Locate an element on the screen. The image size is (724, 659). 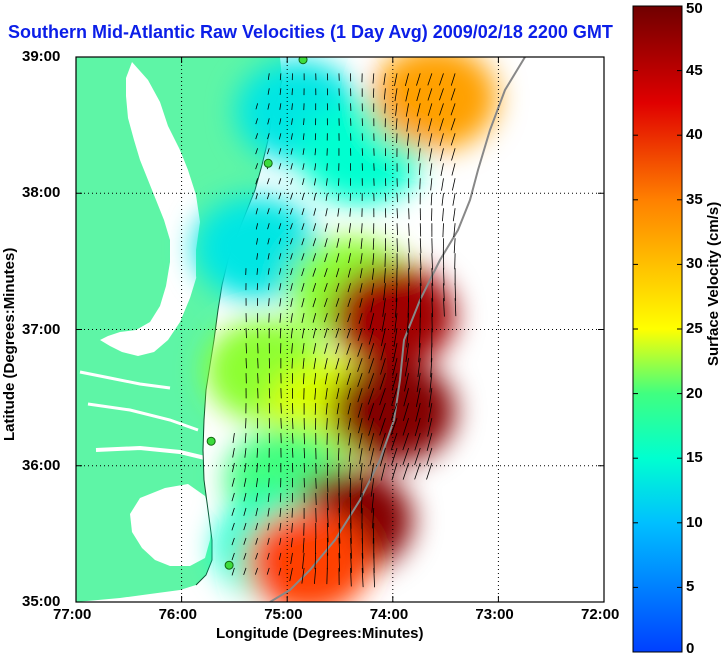
river-outline is located at coordinates (143, 417).